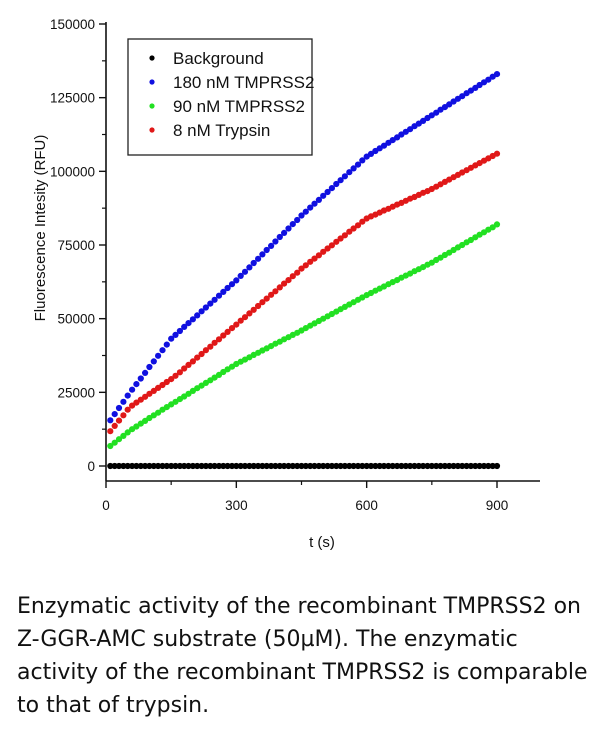 The image size is (604, 743). I want to click on y-tick-label: 75000, so click(76, 245).